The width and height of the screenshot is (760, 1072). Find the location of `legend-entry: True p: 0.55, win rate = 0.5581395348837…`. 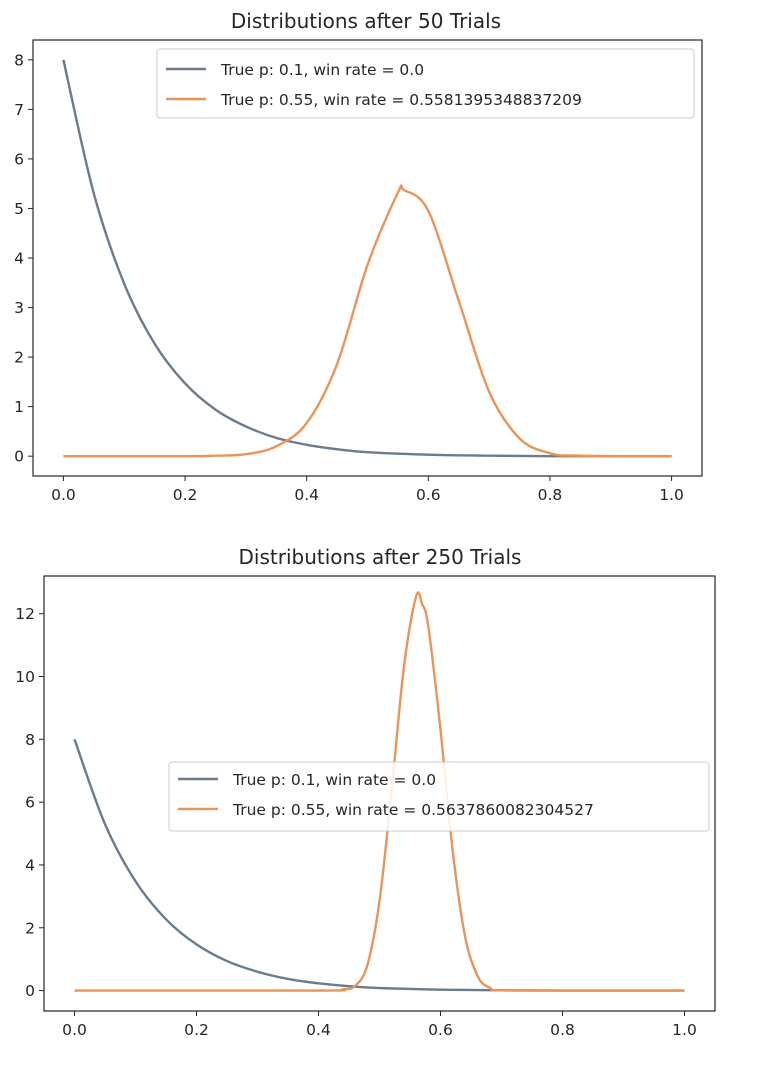

legend-entry: True p: 0.55, win rate = 0.5581395348837… is located at coordinates (401, 100).